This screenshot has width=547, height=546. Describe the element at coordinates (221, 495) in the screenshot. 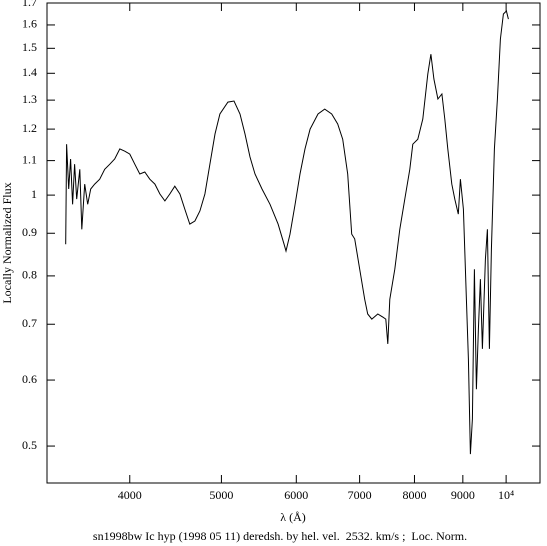

I see `x-tick-label: 5000` at that location.